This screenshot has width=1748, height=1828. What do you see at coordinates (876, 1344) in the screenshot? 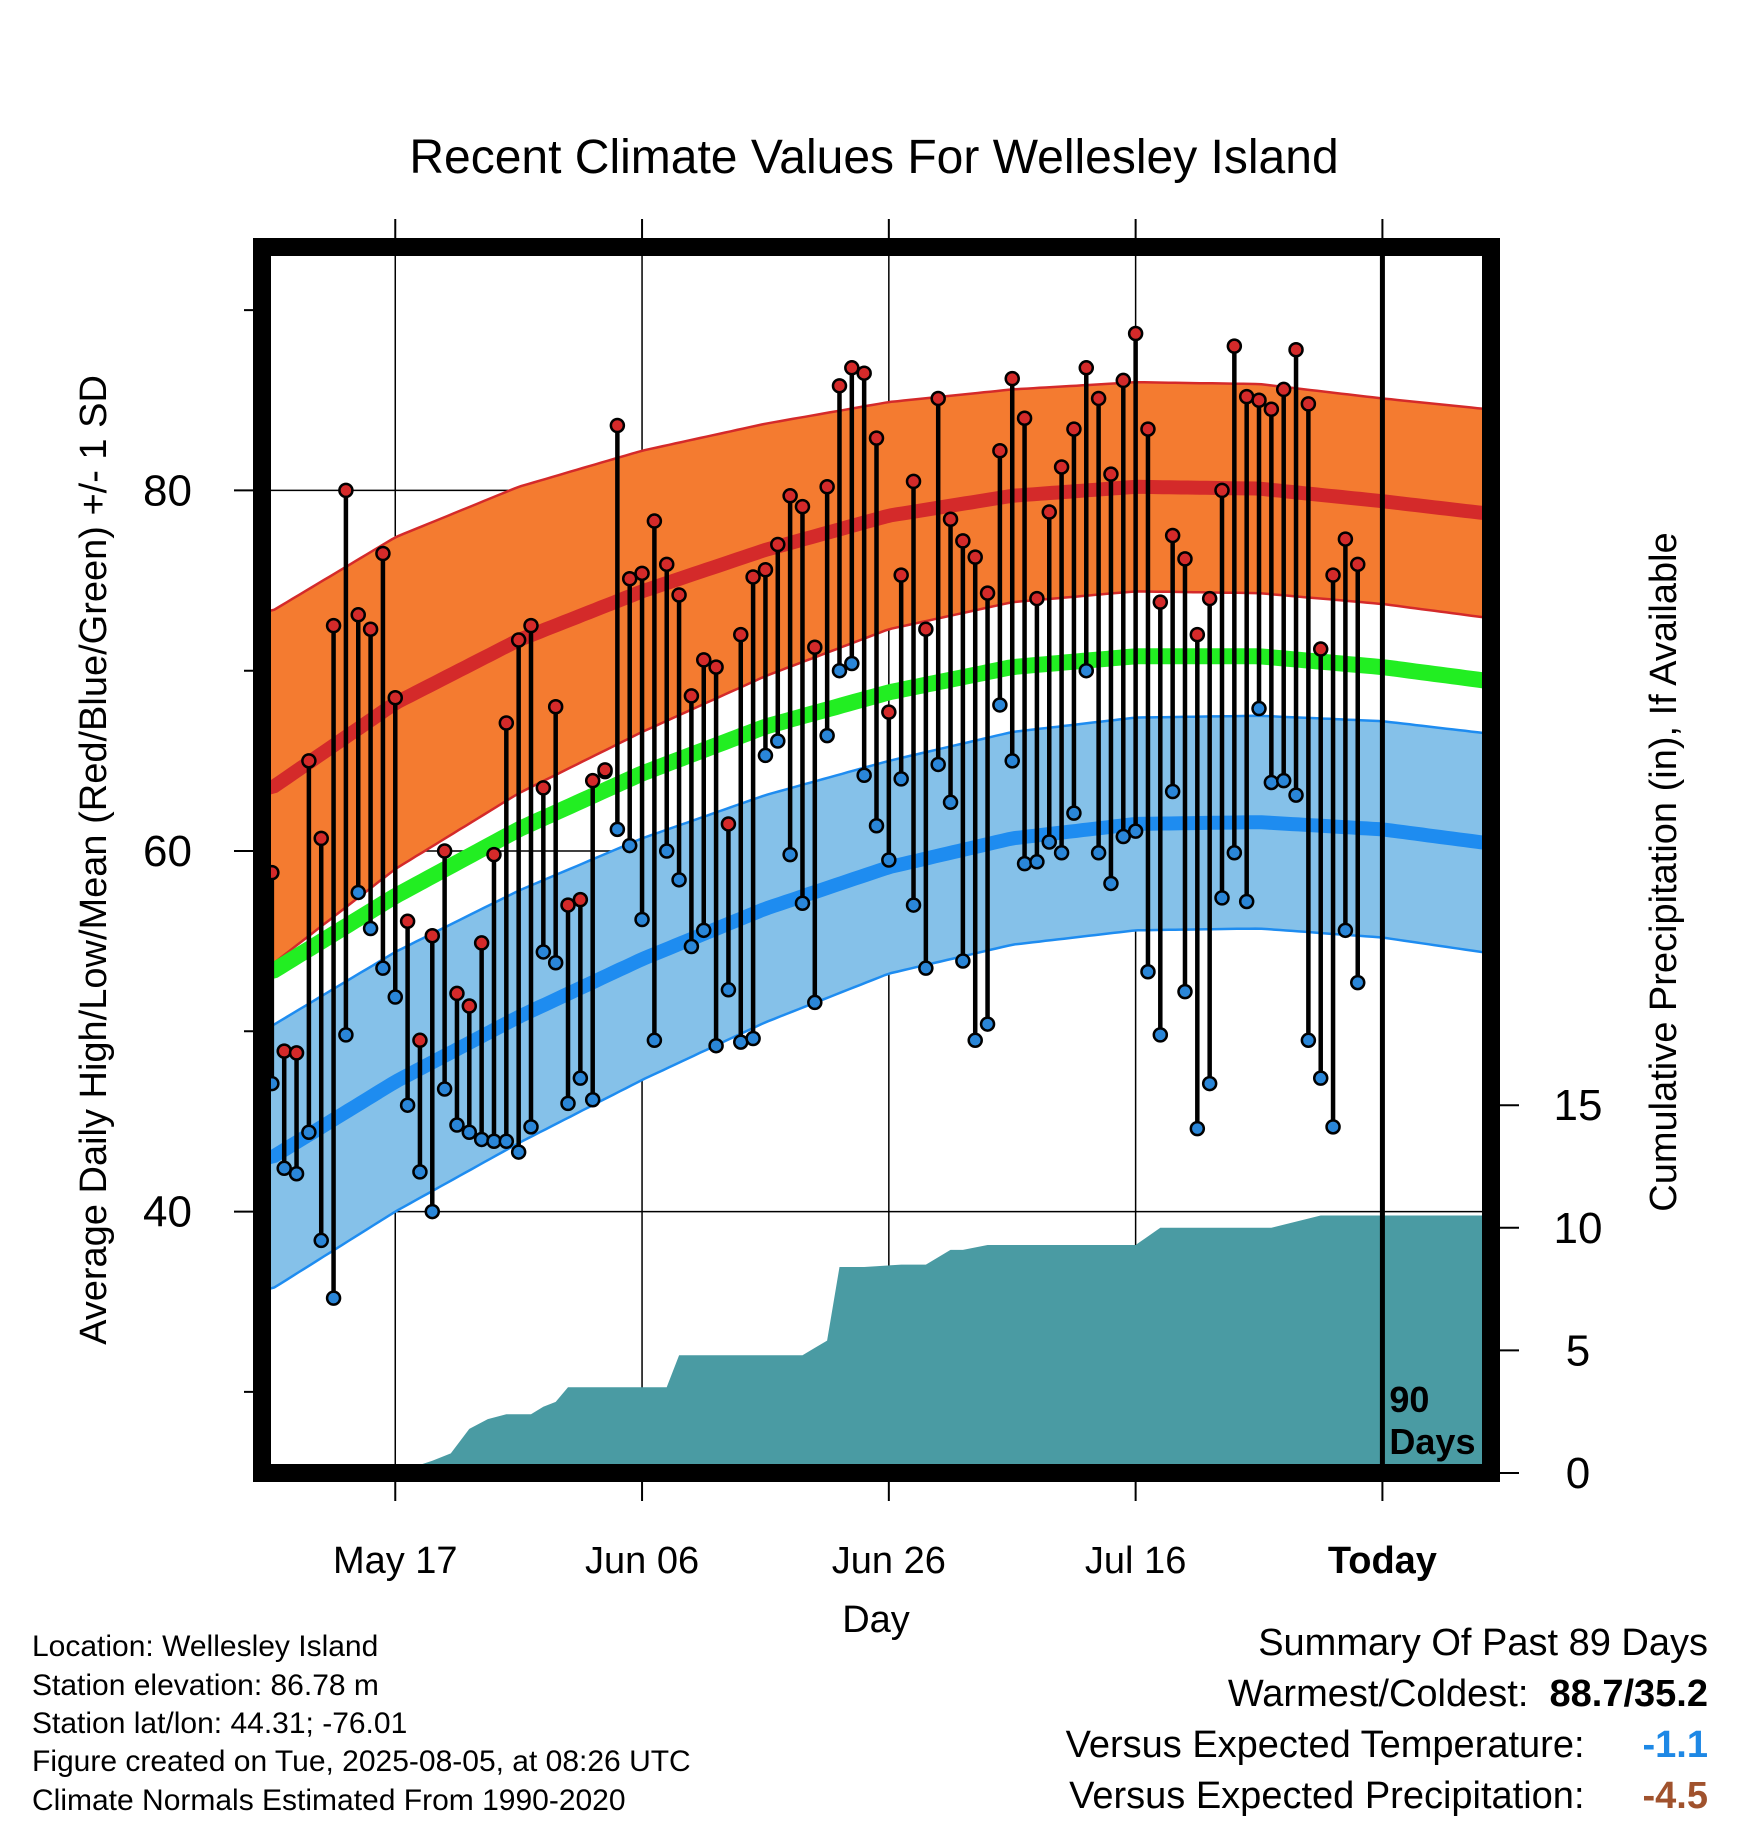
I see `cumulative-precipitation-area` at bounding box center [876, 1344].